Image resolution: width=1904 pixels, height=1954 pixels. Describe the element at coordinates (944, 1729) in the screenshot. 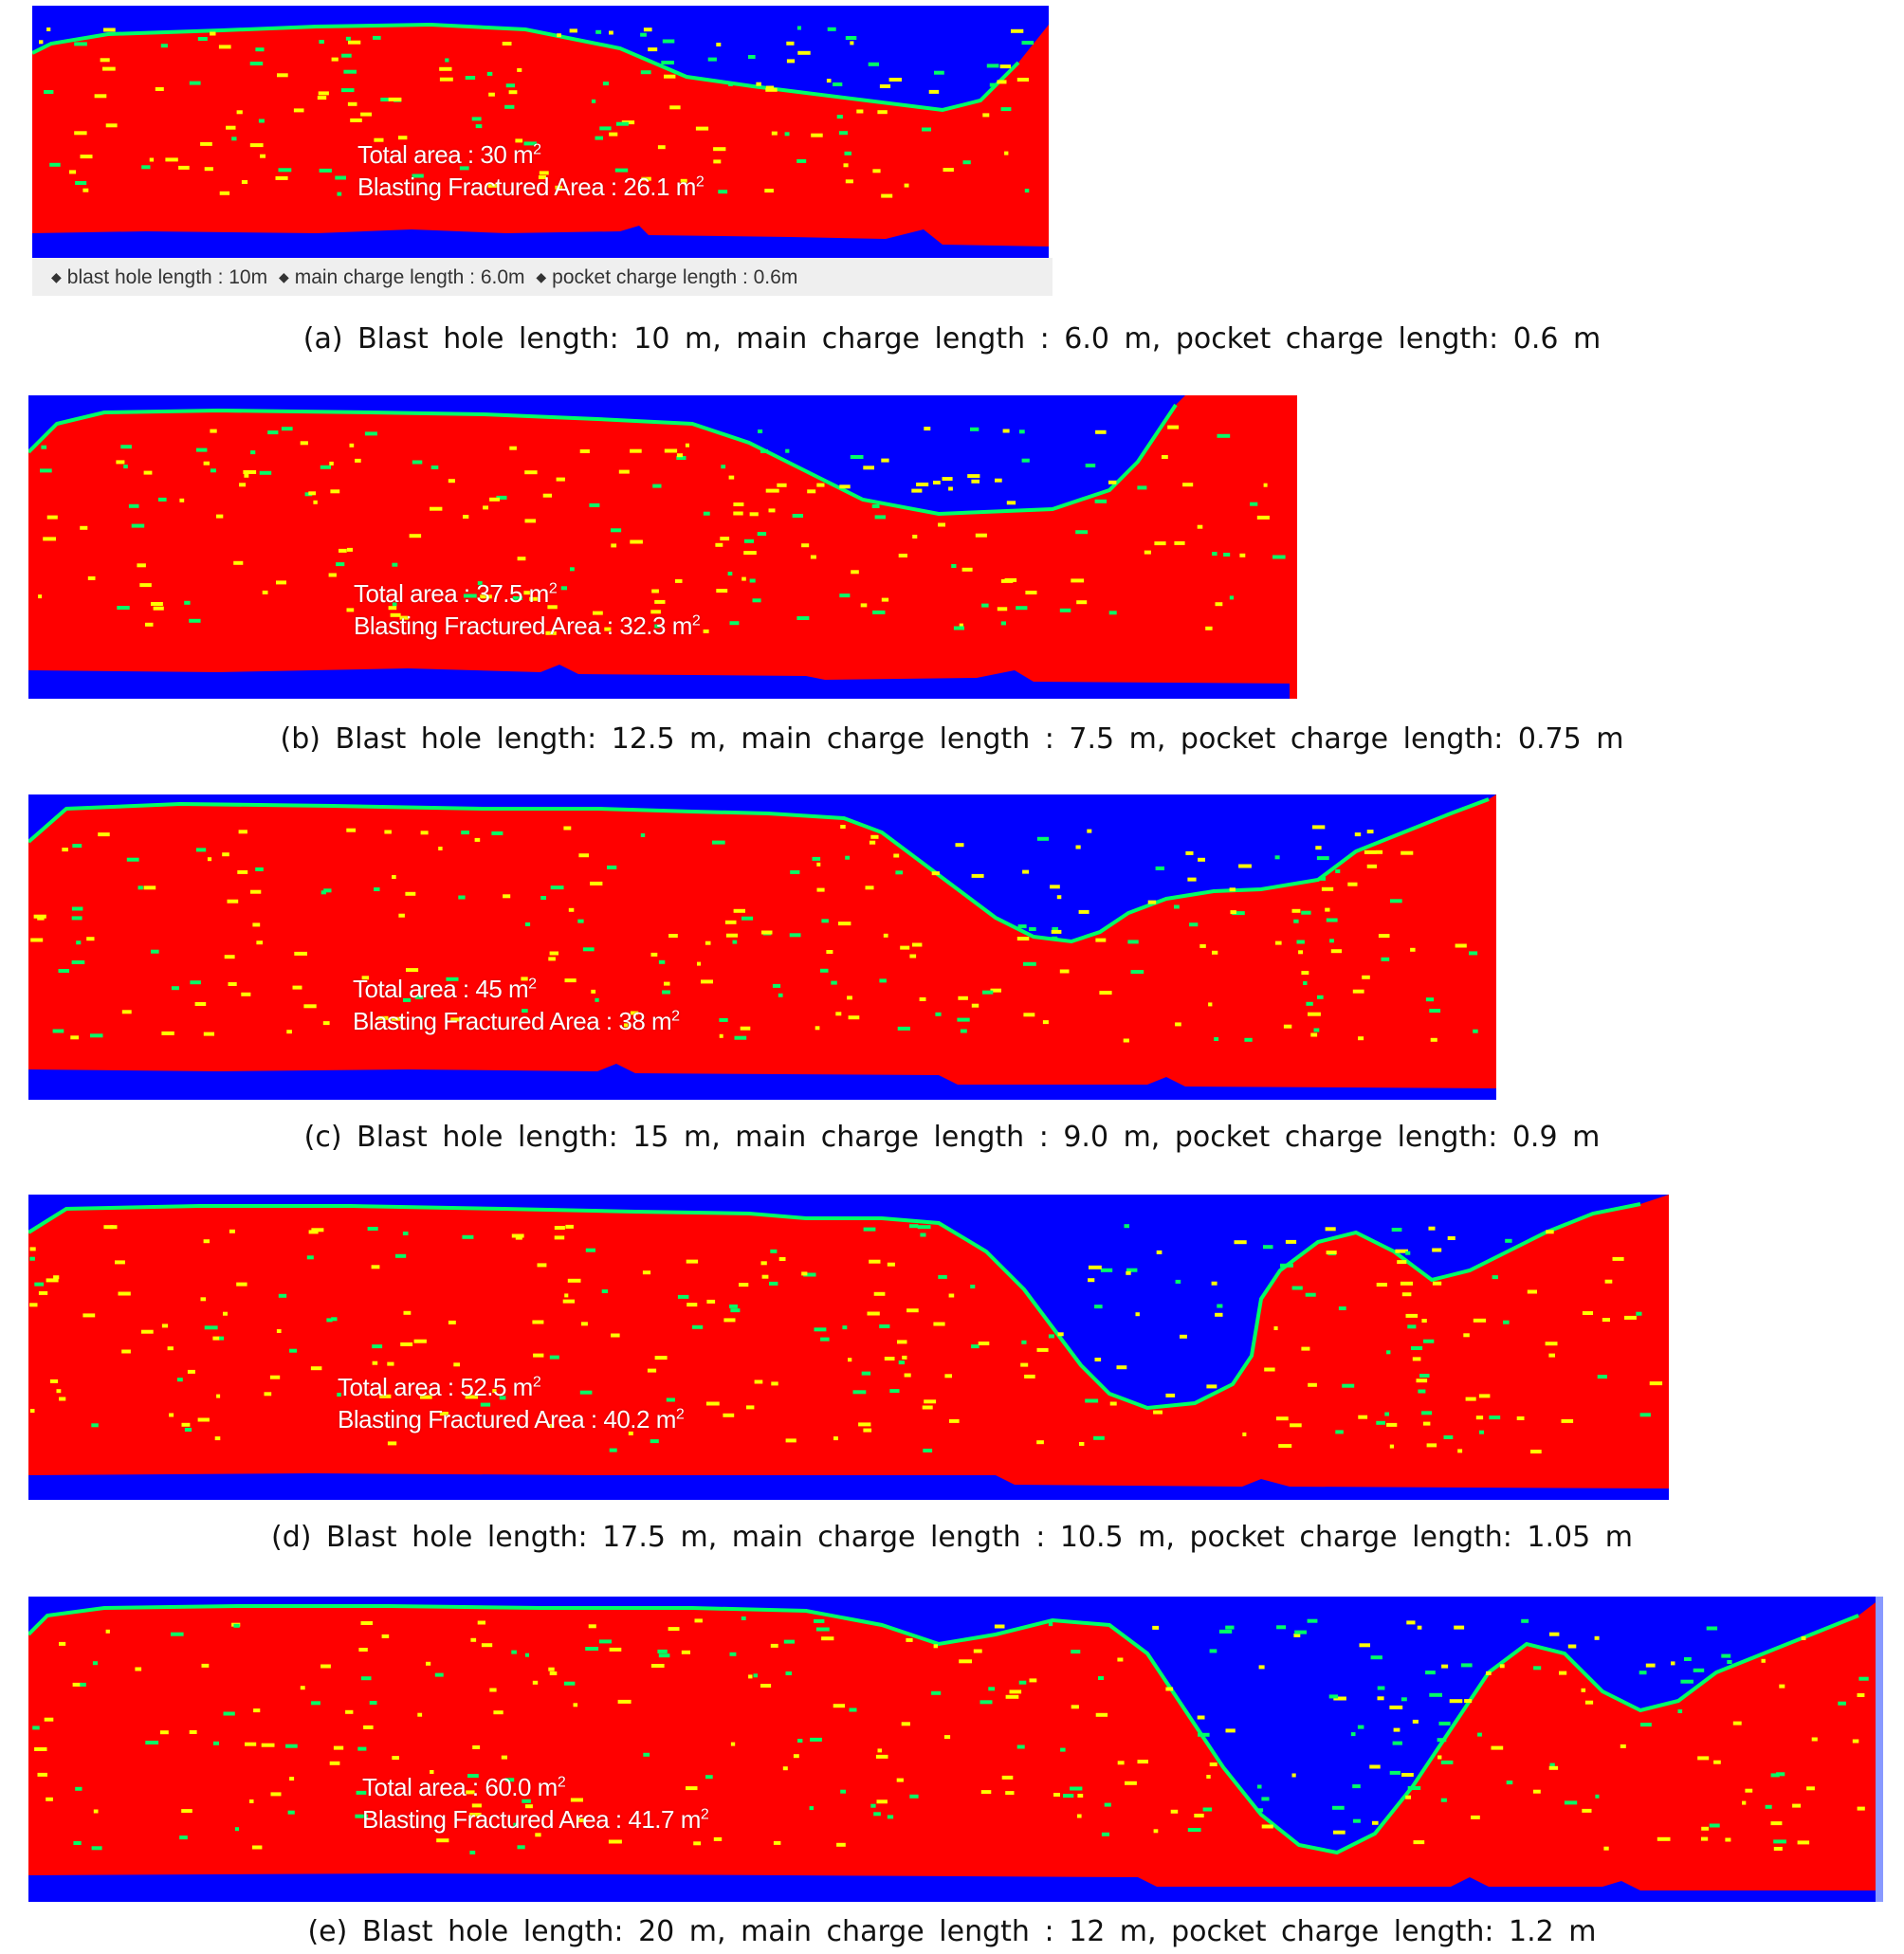

I see `fracture-boundary-e` at that location.